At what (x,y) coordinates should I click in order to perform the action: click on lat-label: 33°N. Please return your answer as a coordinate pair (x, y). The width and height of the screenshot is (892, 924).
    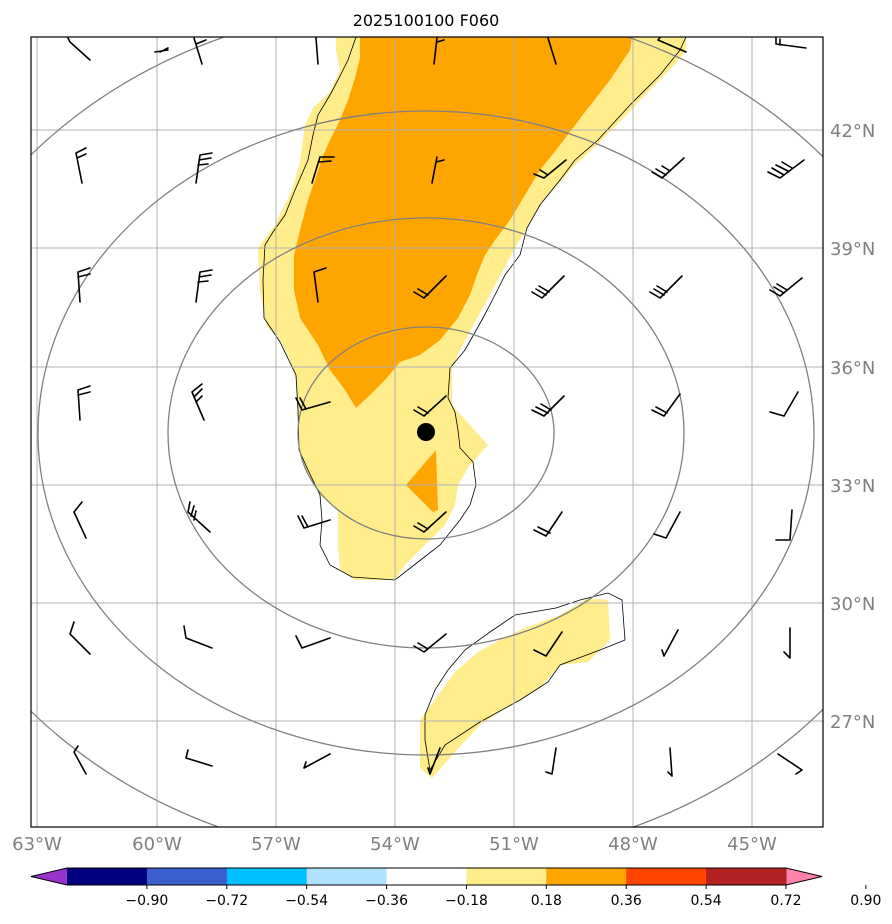
    Looking at the image, I should click on (852, 486).